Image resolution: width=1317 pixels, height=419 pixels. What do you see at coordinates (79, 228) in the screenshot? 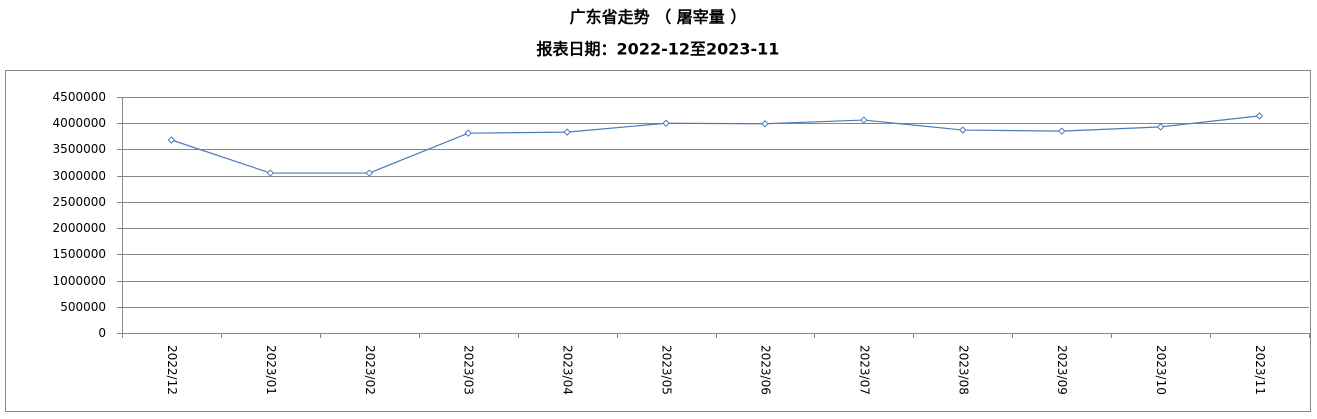
I see `y-tick-label: 2000000` at bounding box center [79, 228].